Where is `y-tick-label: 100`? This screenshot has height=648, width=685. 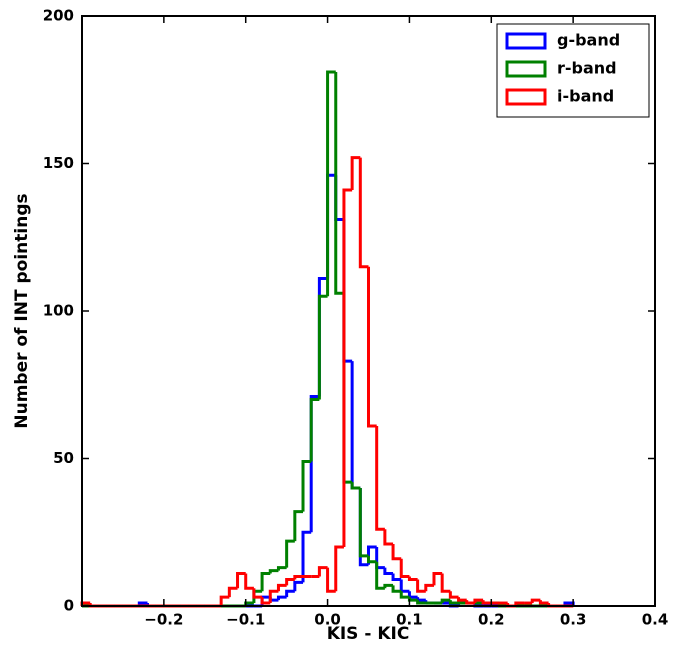
y-tick-label: 100 is located at coordinates (58, 311).